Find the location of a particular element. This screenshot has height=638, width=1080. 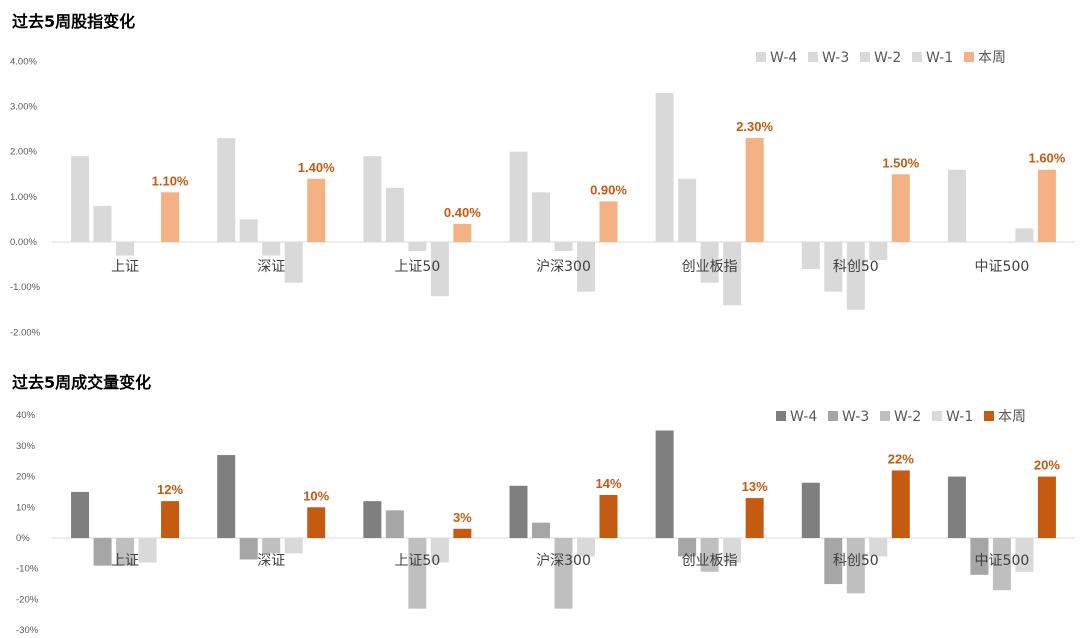

data-label: 2.30% is located at coordinates (754, 126).